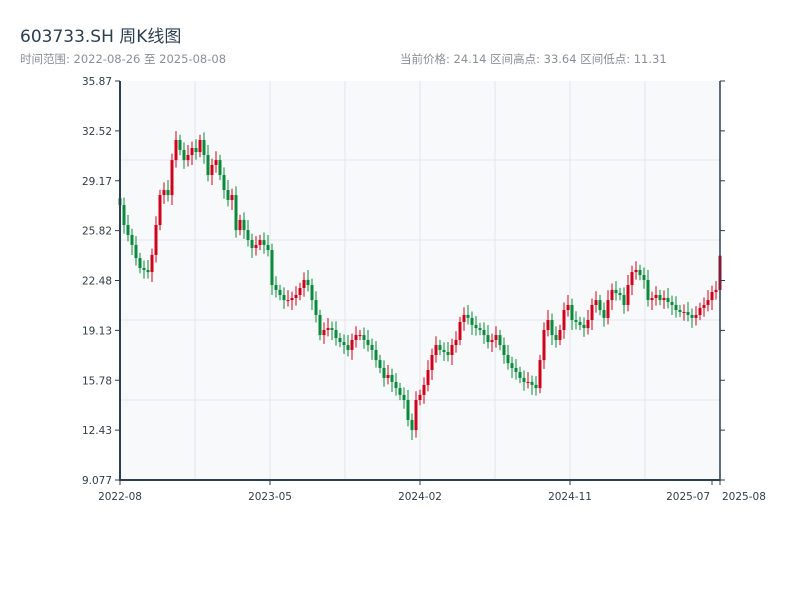 This screenshot has width=800, height=600. I want to click on x-tick-label: 2024-02, so click(420, 497).